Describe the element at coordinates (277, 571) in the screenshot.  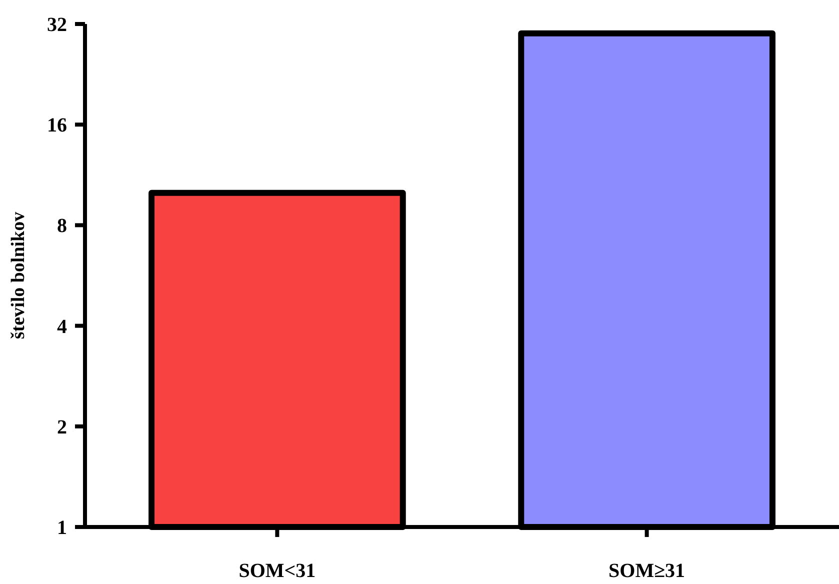
I see `x-tick-label: SOM<31` at that location.